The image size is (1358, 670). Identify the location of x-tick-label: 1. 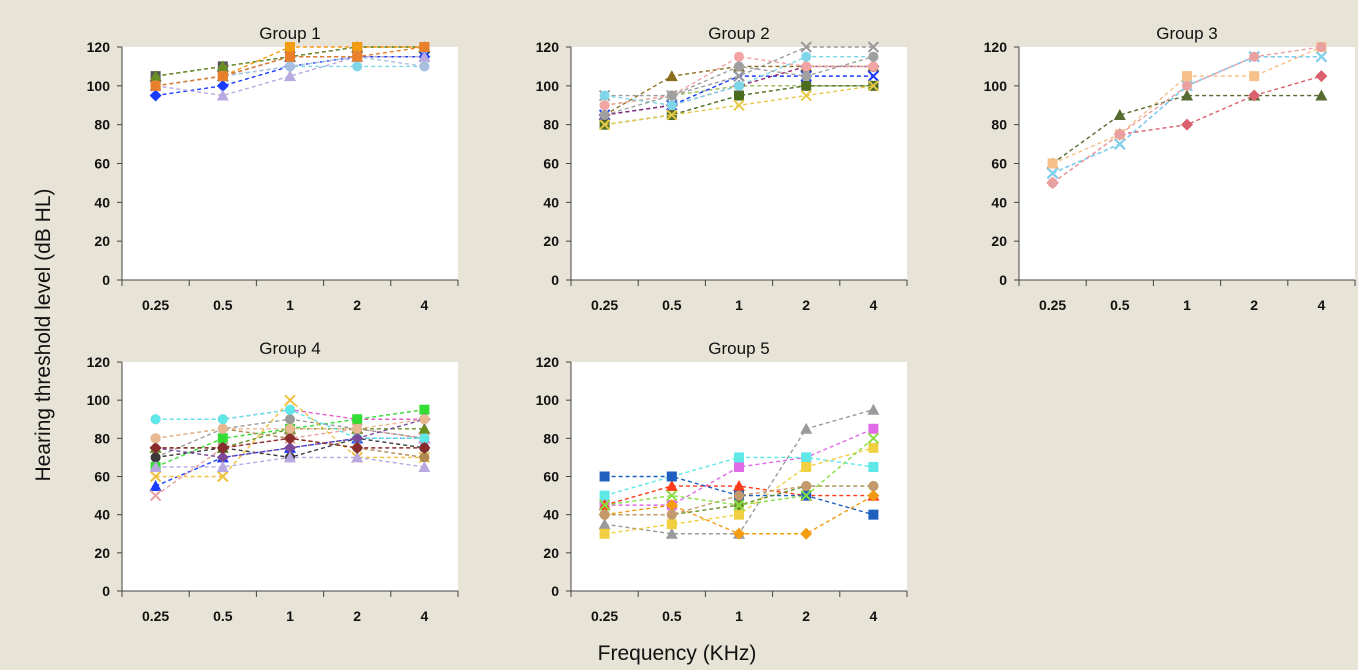
(739, 305).